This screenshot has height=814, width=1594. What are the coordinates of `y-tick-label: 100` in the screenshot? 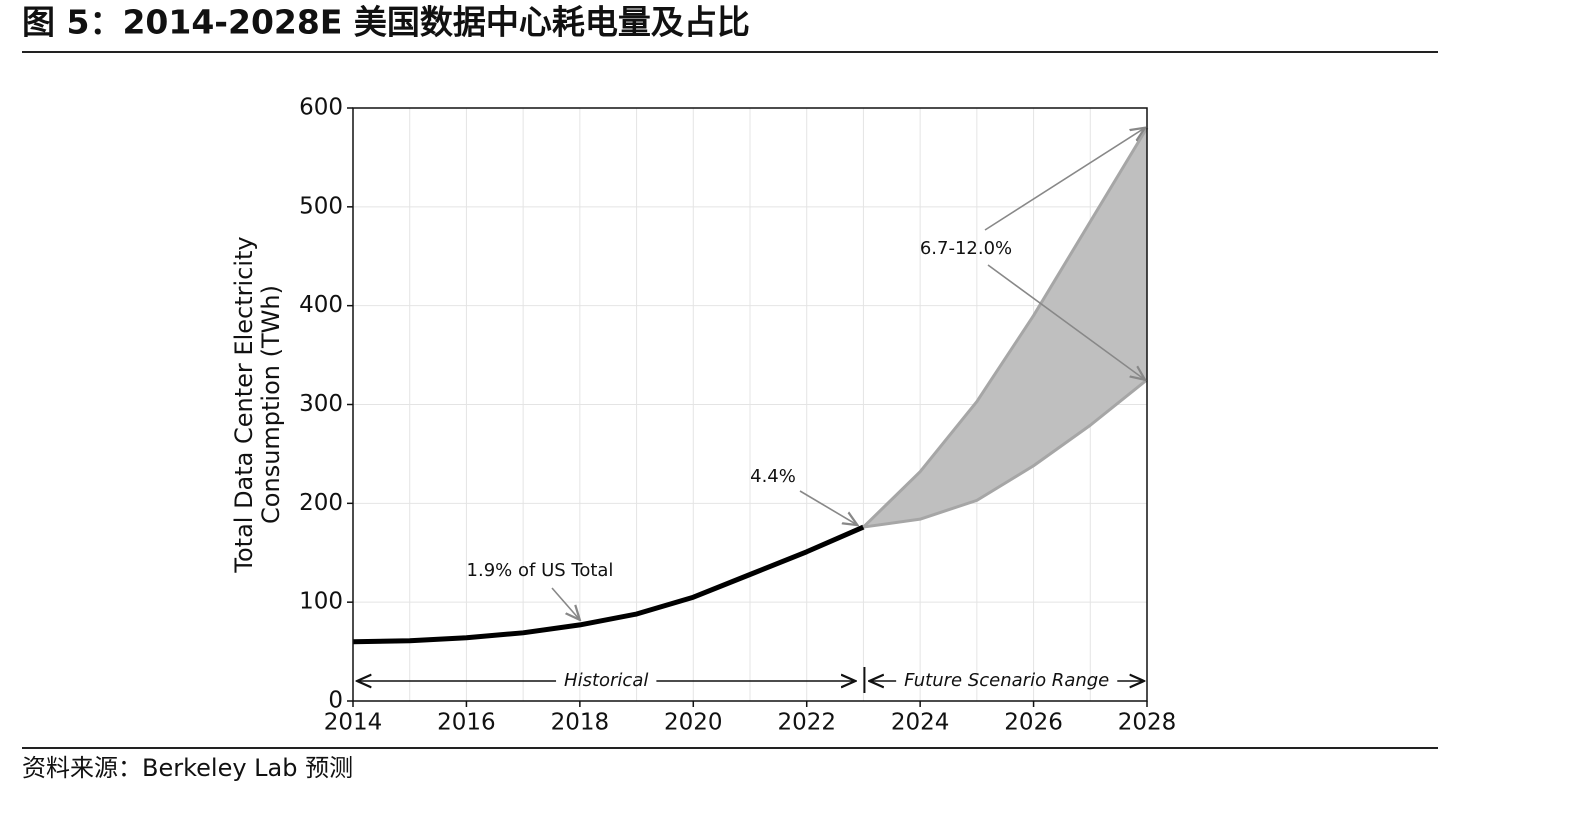 It's located at (321, 602).